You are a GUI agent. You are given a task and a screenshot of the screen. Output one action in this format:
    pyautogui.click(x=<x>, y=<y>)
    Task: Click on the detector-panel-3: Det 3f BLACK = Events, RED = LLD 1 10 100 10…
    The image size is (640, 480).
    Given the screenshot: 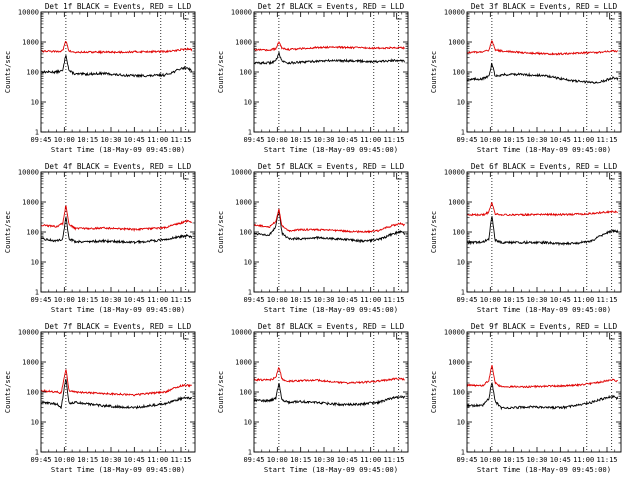 What is the action you would take?
    pyautogui.click(x=532, y=80)
    